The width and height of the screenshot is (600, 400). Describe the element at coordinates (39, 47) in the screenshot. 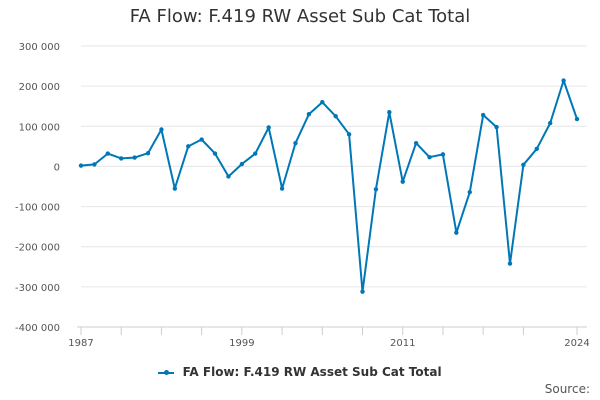

I see `y-tick-label: 300 000` at that location.